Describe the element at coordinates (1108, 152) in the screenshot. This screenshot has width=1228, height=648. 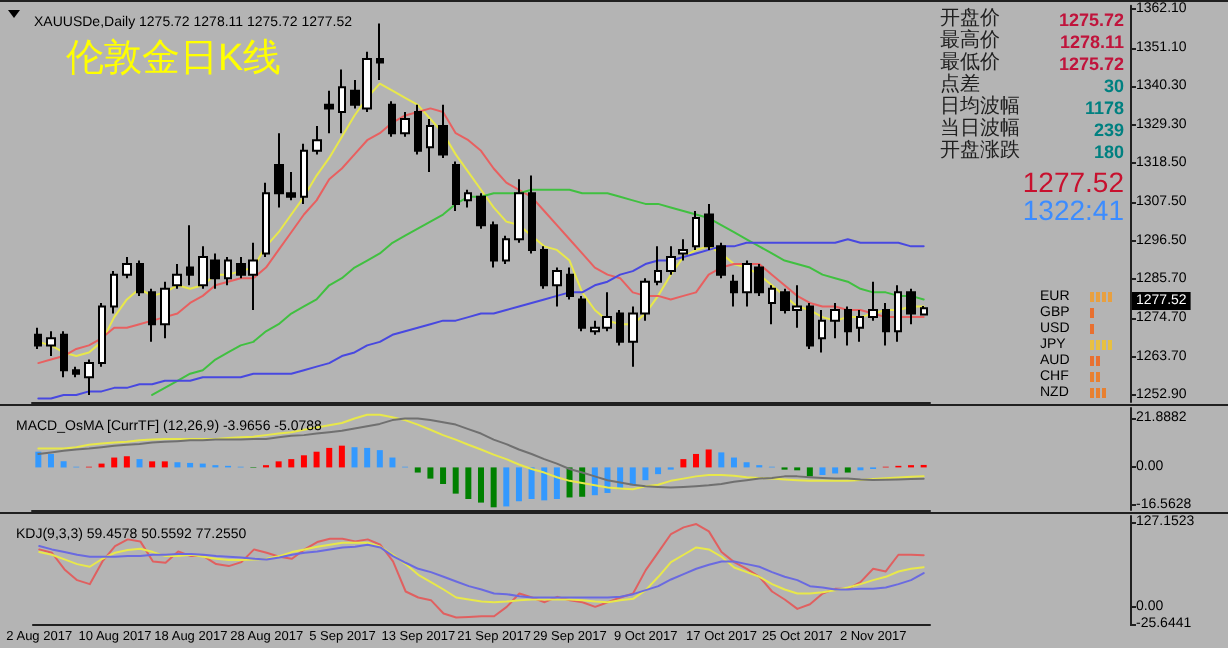
I see `text: 180` at that location.